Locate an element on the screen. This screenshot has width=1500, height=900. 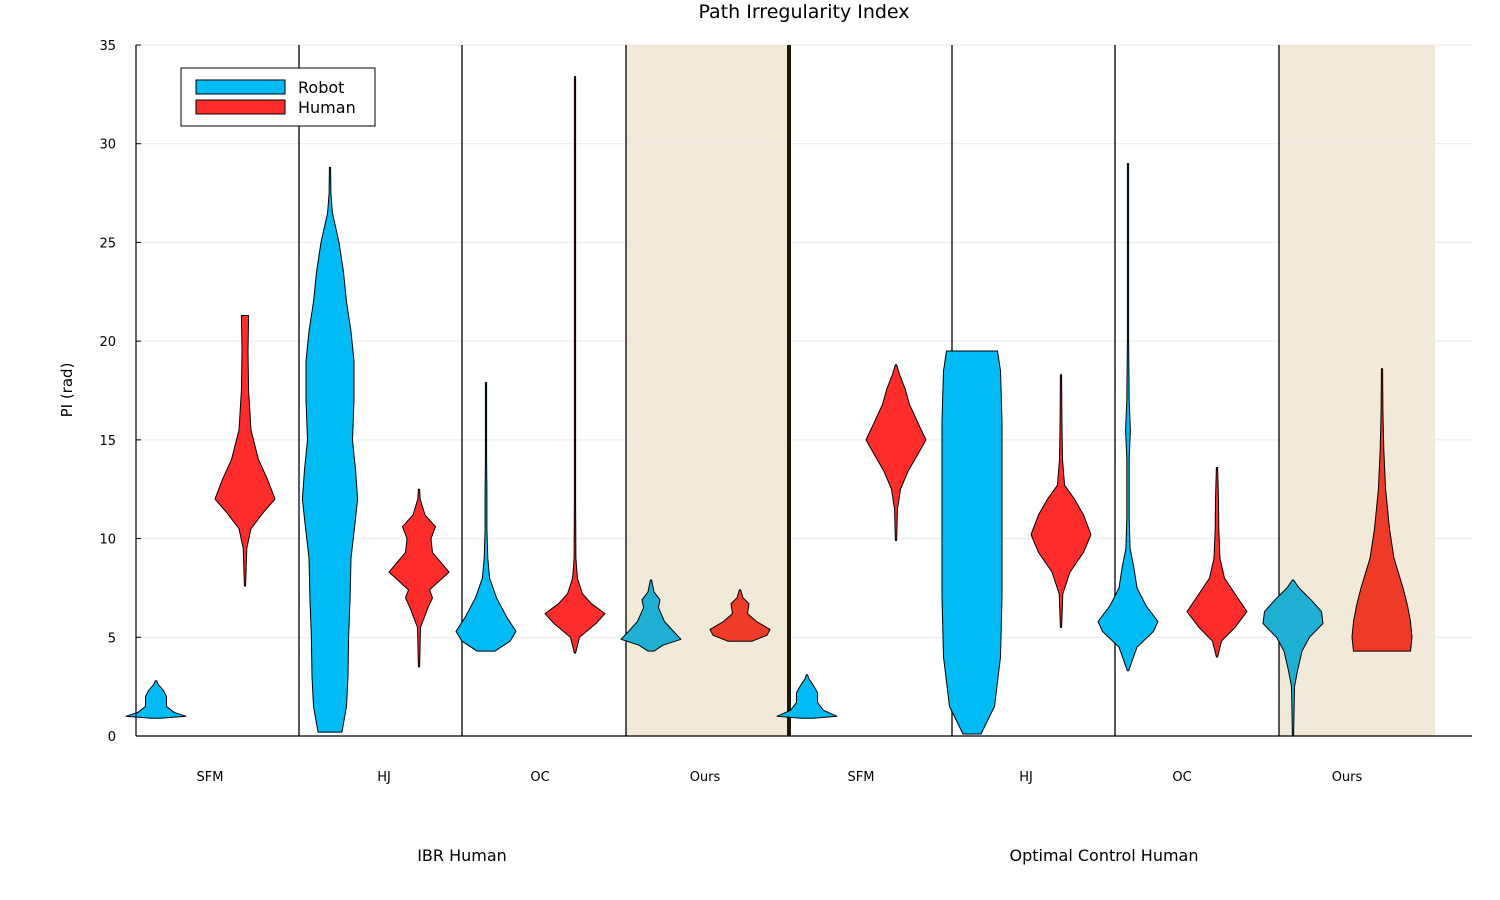
legend-box is located at coordinates (278, 97).